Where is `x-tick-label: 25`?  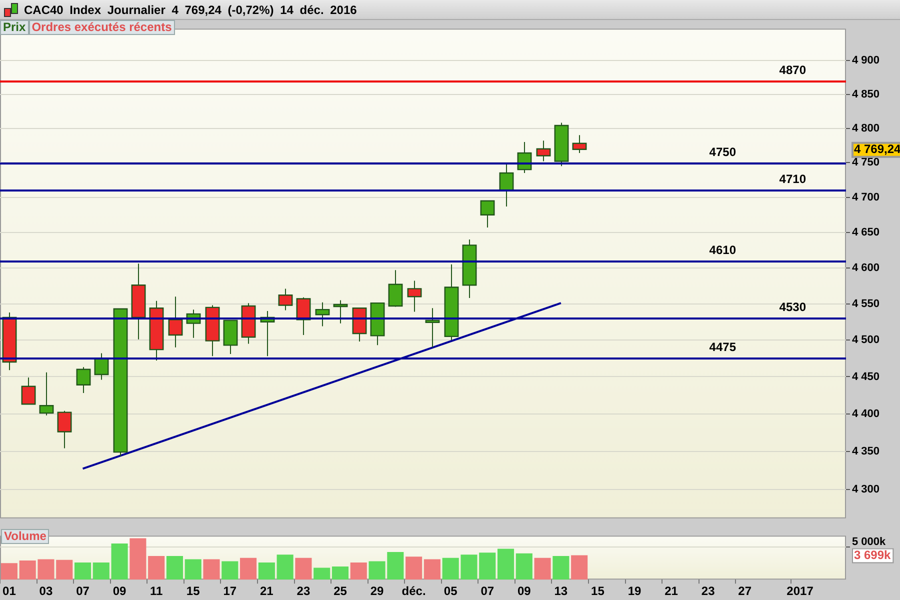 x-tick-label: 25 is located at coordinates (341, 591).